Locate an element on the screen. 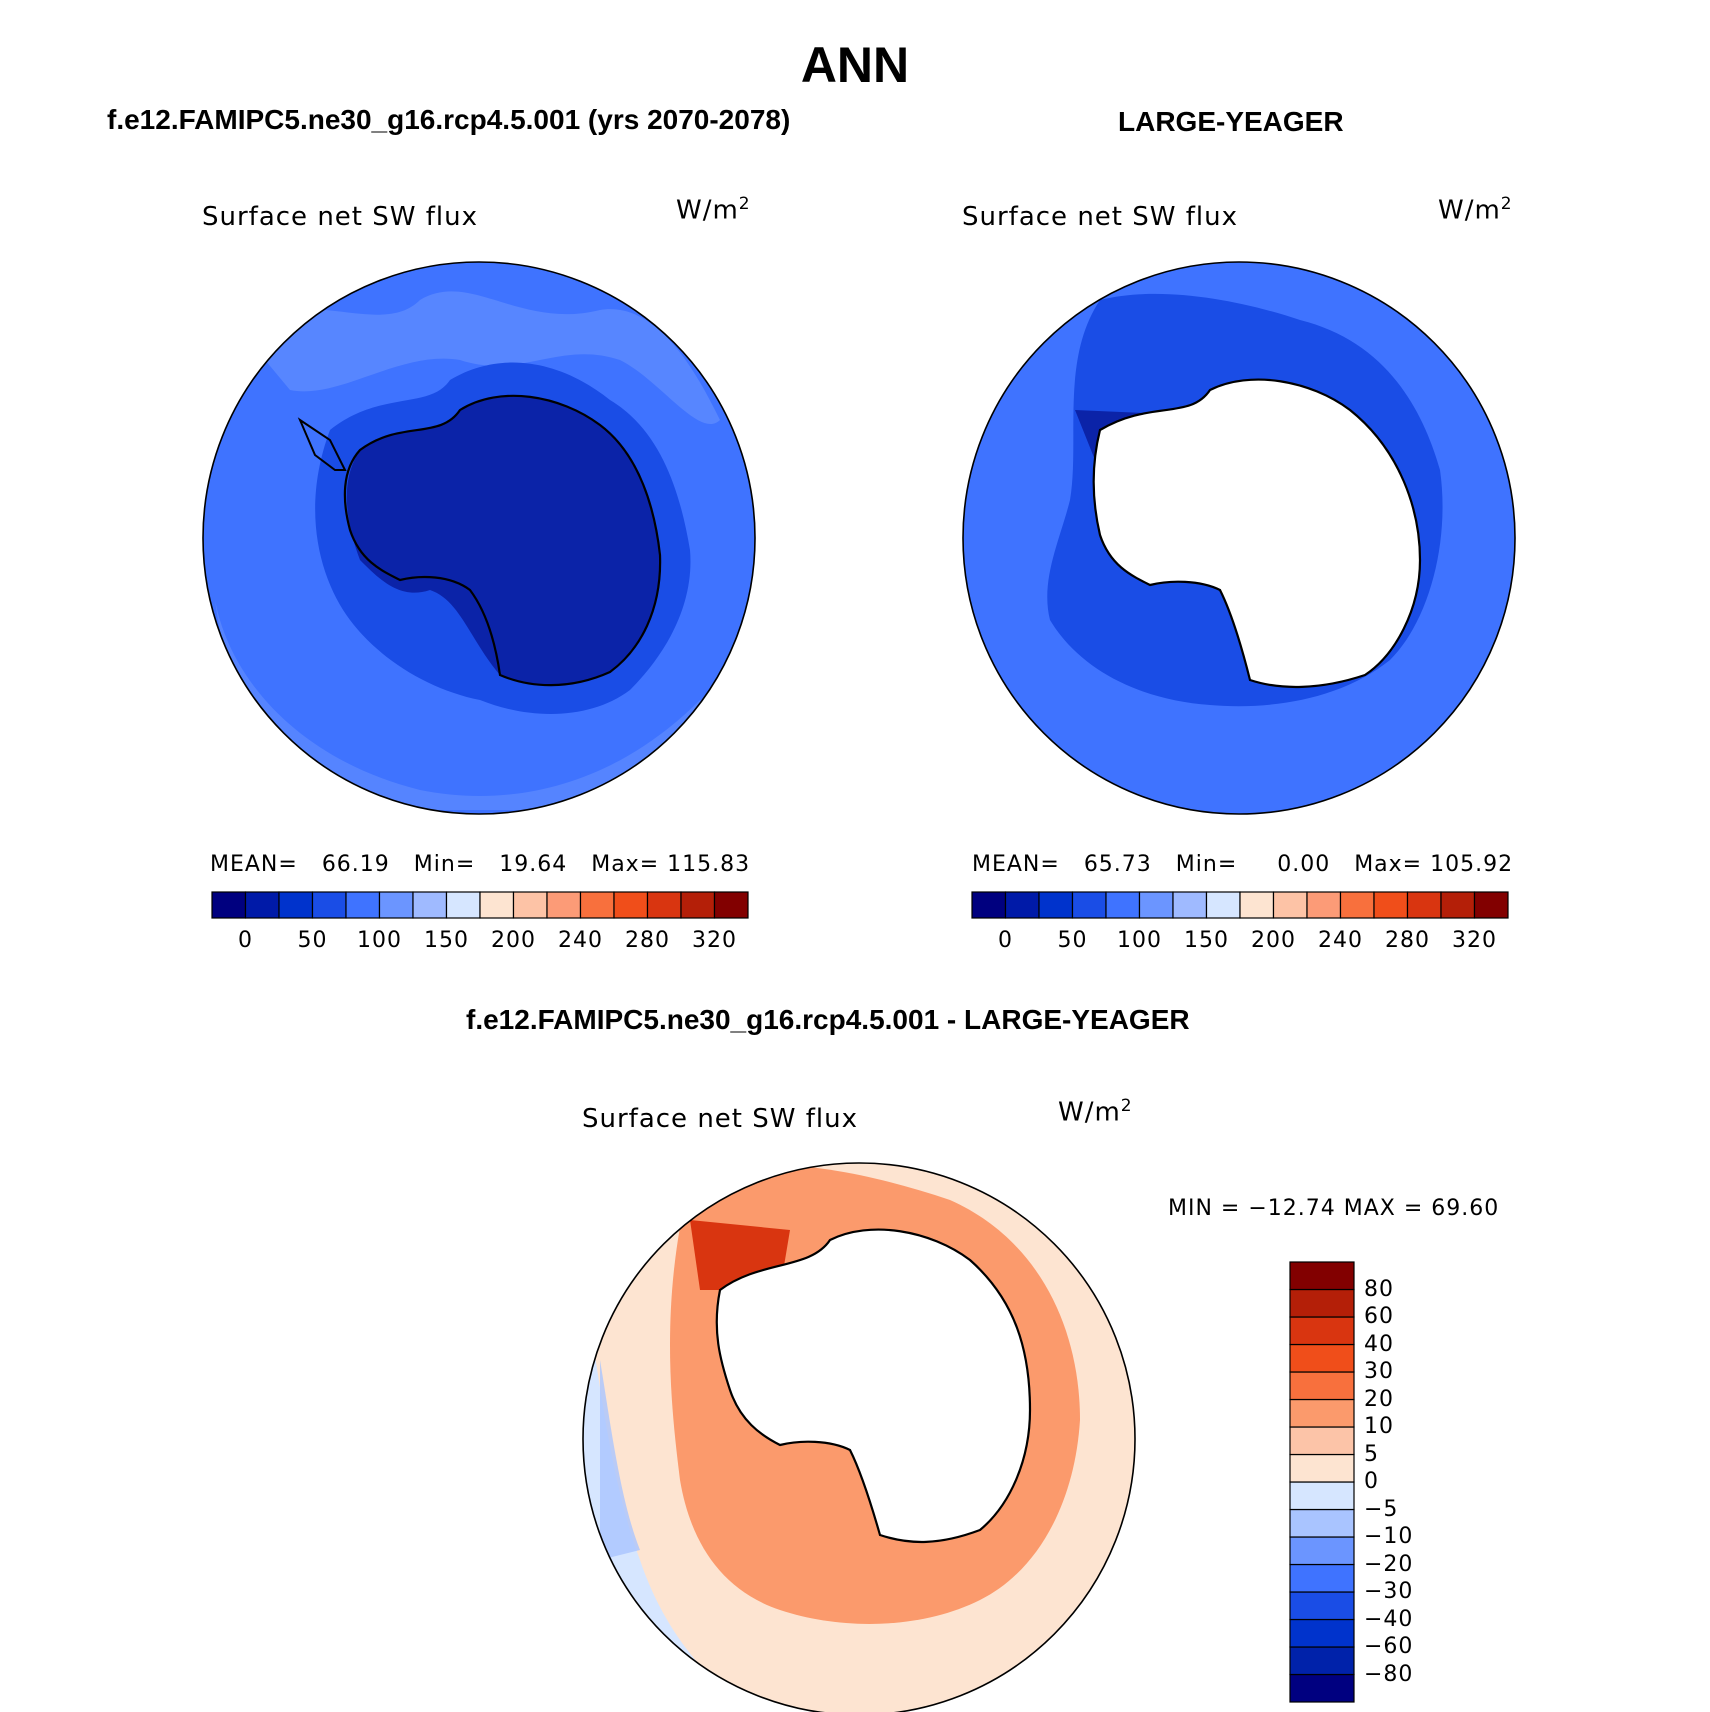  panel2-colorbar-tick: 200 is located at coordinates (1273, 940).